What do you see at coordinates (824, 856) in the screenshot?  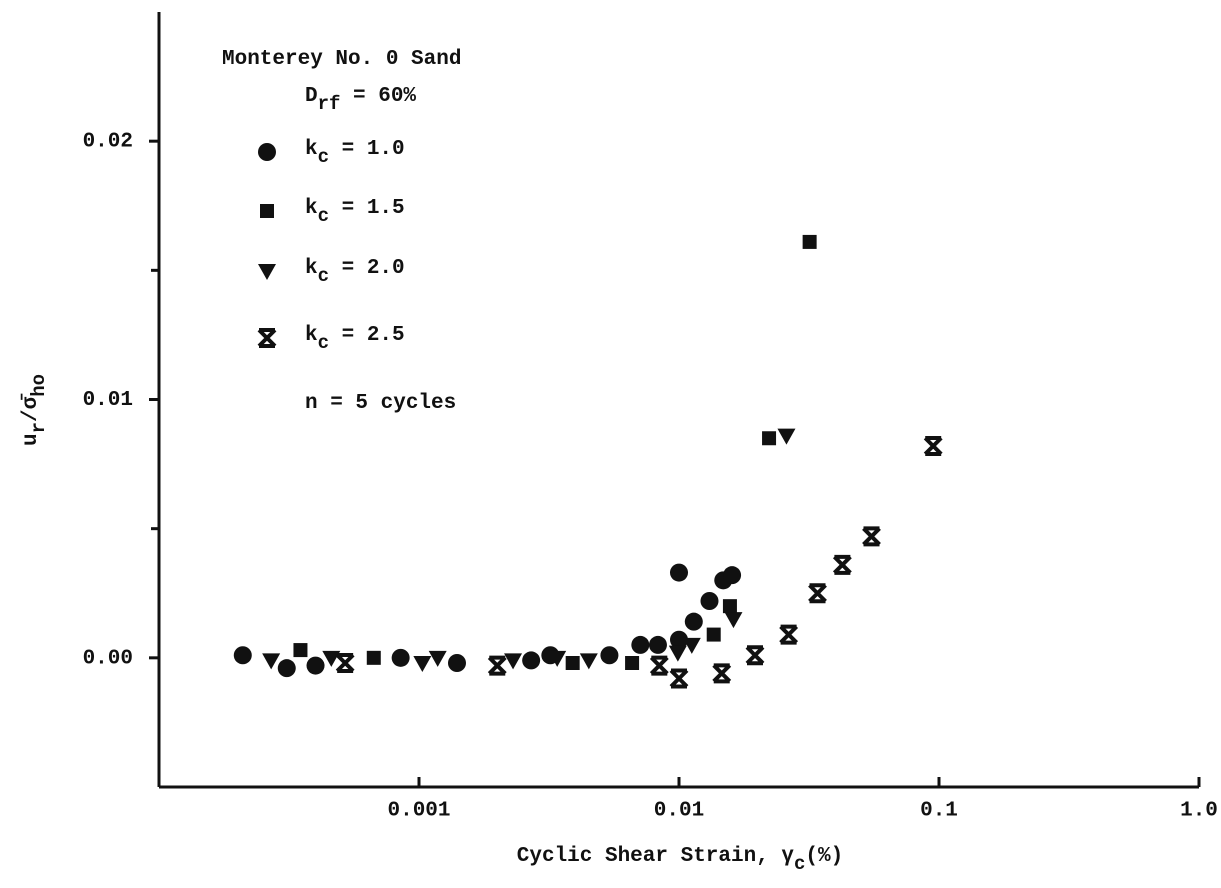 I see `x-axis-label-part: (%)` at bounding box center [824, 856].